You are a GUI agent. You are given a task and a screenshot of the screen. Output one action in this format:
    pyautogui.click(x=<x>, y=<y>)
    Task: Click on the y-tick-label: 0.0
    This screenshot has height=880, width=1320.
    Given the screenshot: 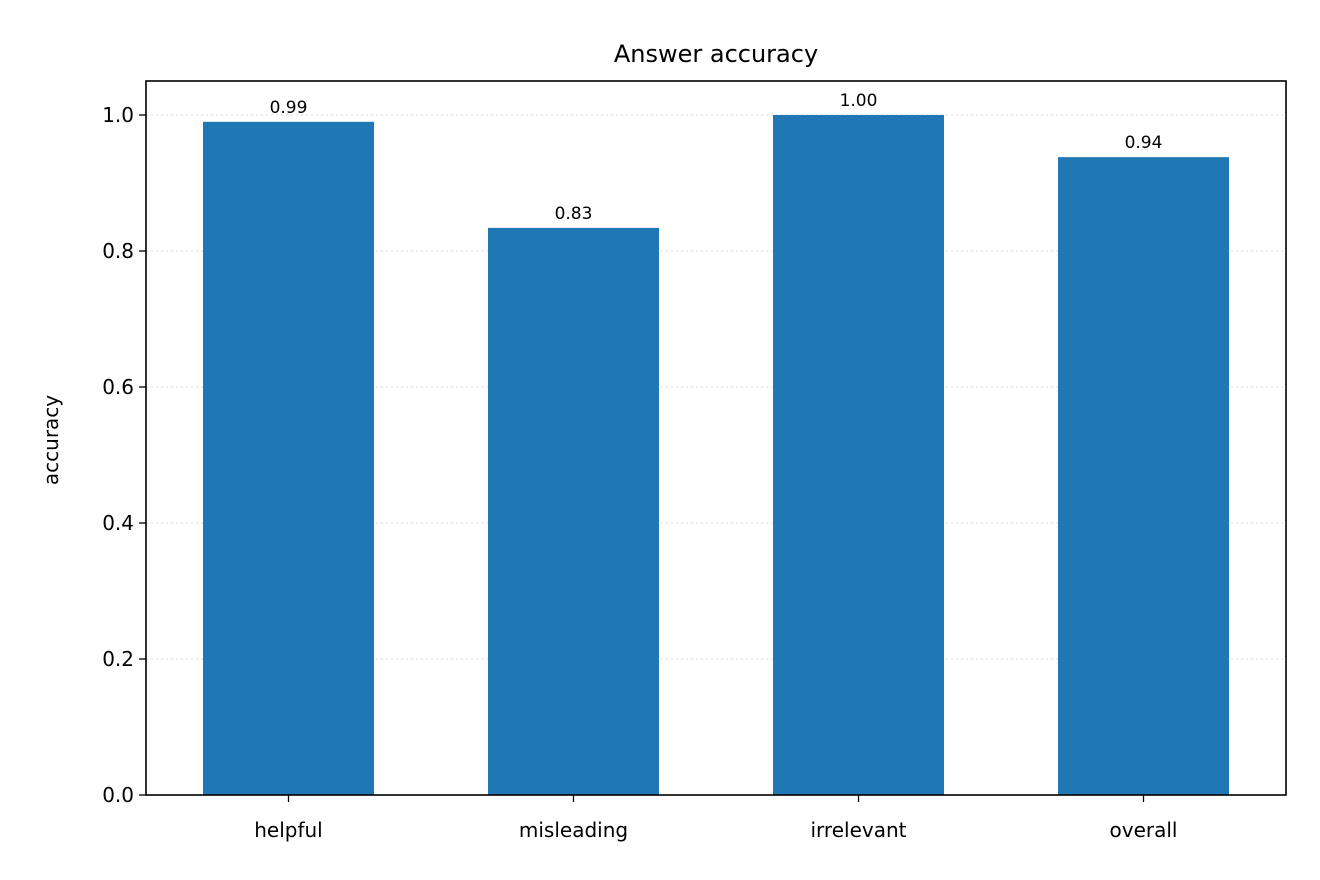 What is the action you would take?
    pyautogui.click(x=118, y=795)
    